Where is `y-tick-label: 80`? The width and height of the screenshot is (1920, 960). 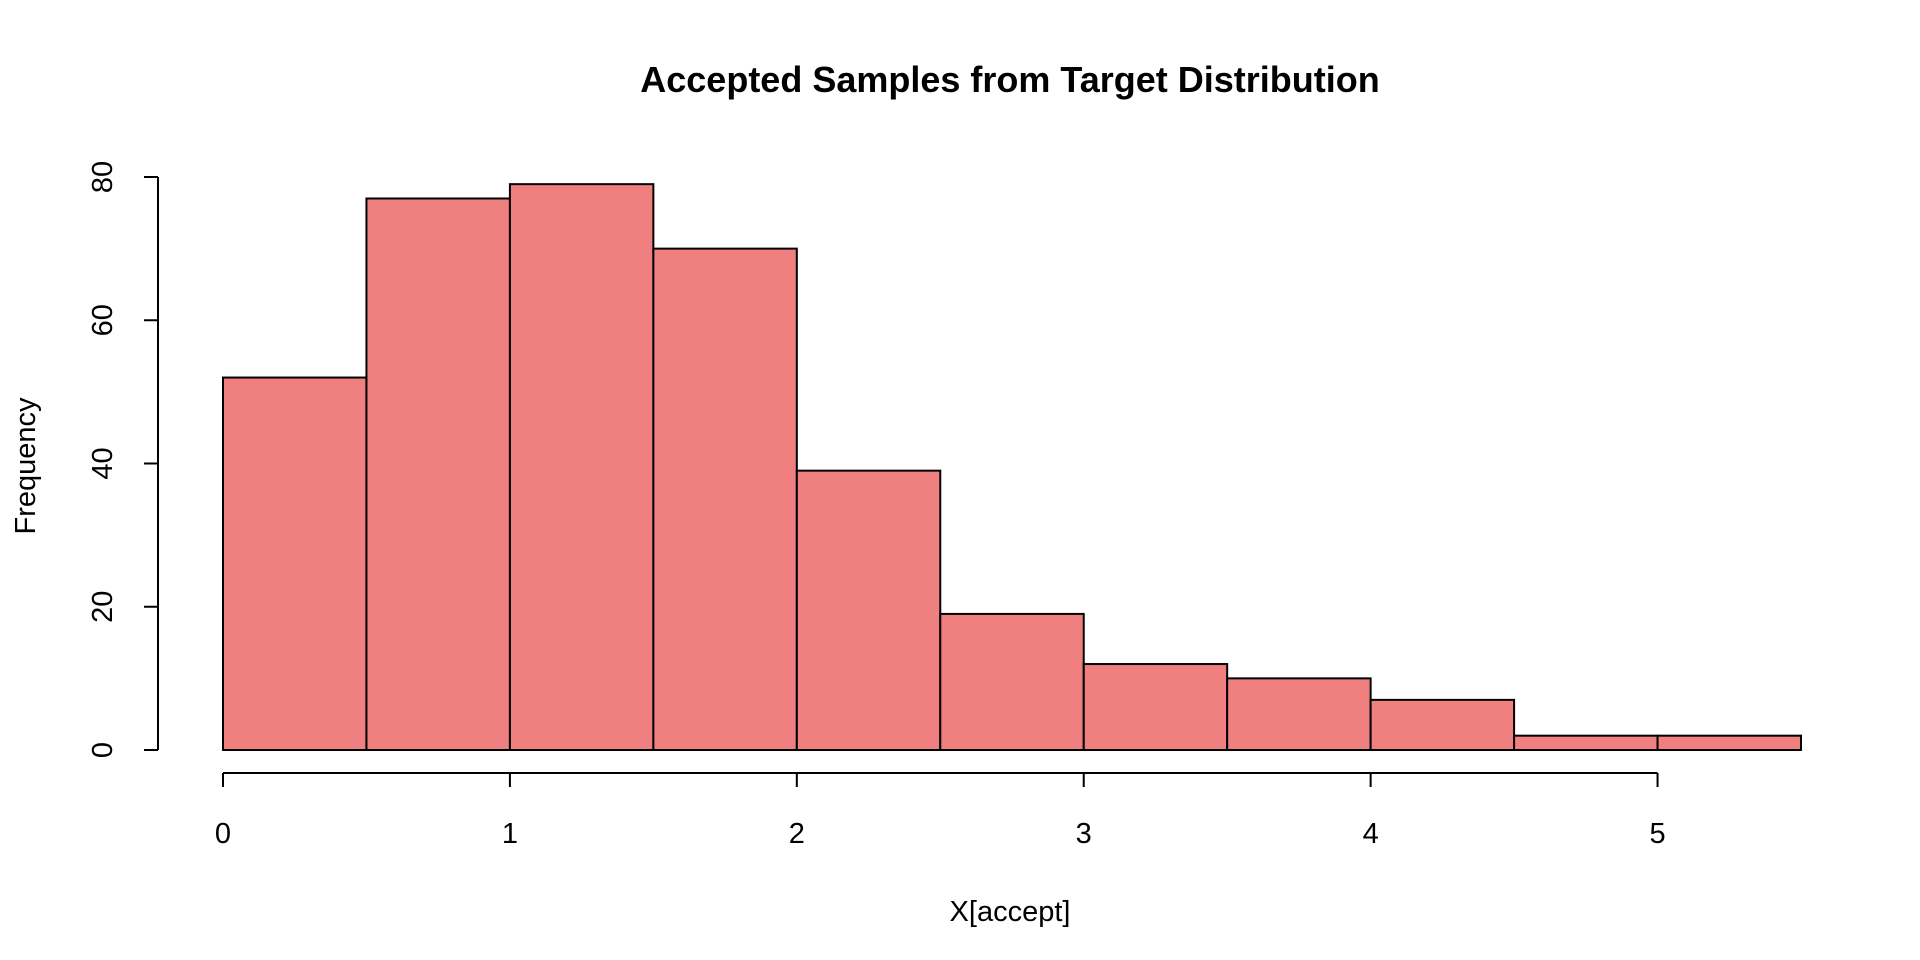 y-tick-label: 80 is located at coordinates (103, 177).